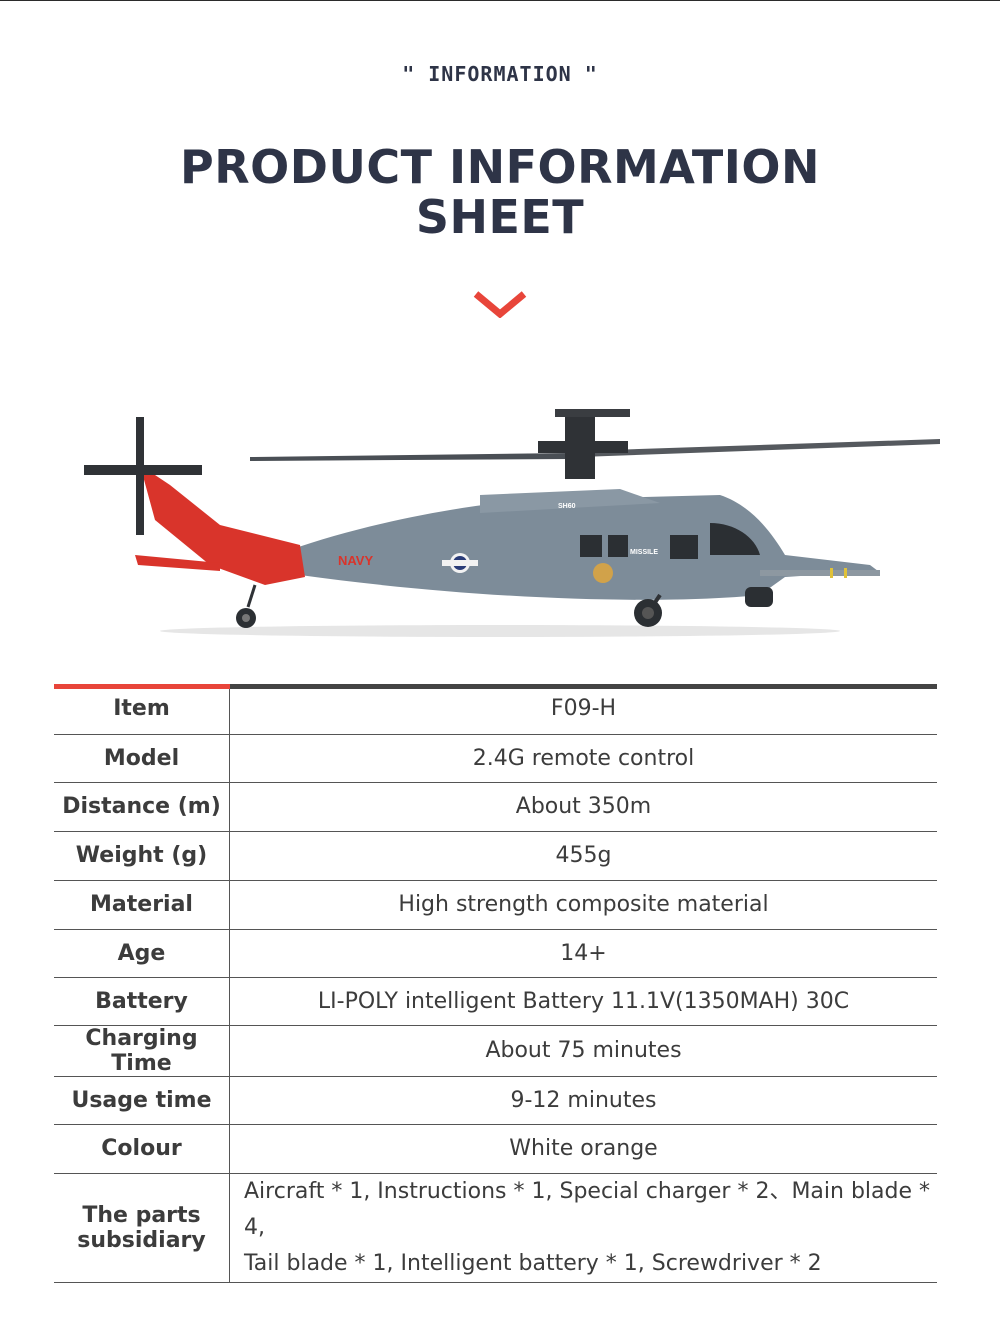 The height and width of the screenshot is (1344, 1000). What do you see at coordinates (583, 807) in the screenshot?
I see `spec-value: About 350m` at bounding box center [583, 807].